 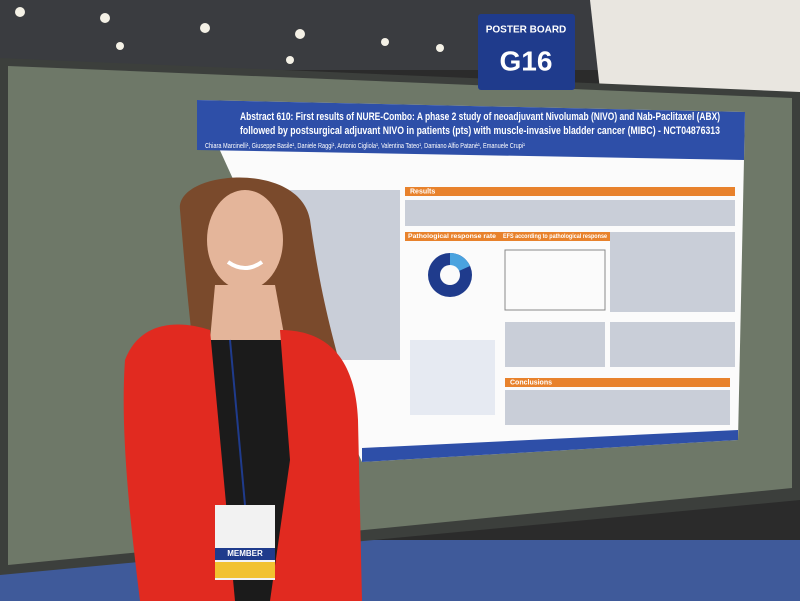 What do you see at coordinates (450, 275) in the screenshot?
I see `pie-hole` at bounding box center [450, 275].